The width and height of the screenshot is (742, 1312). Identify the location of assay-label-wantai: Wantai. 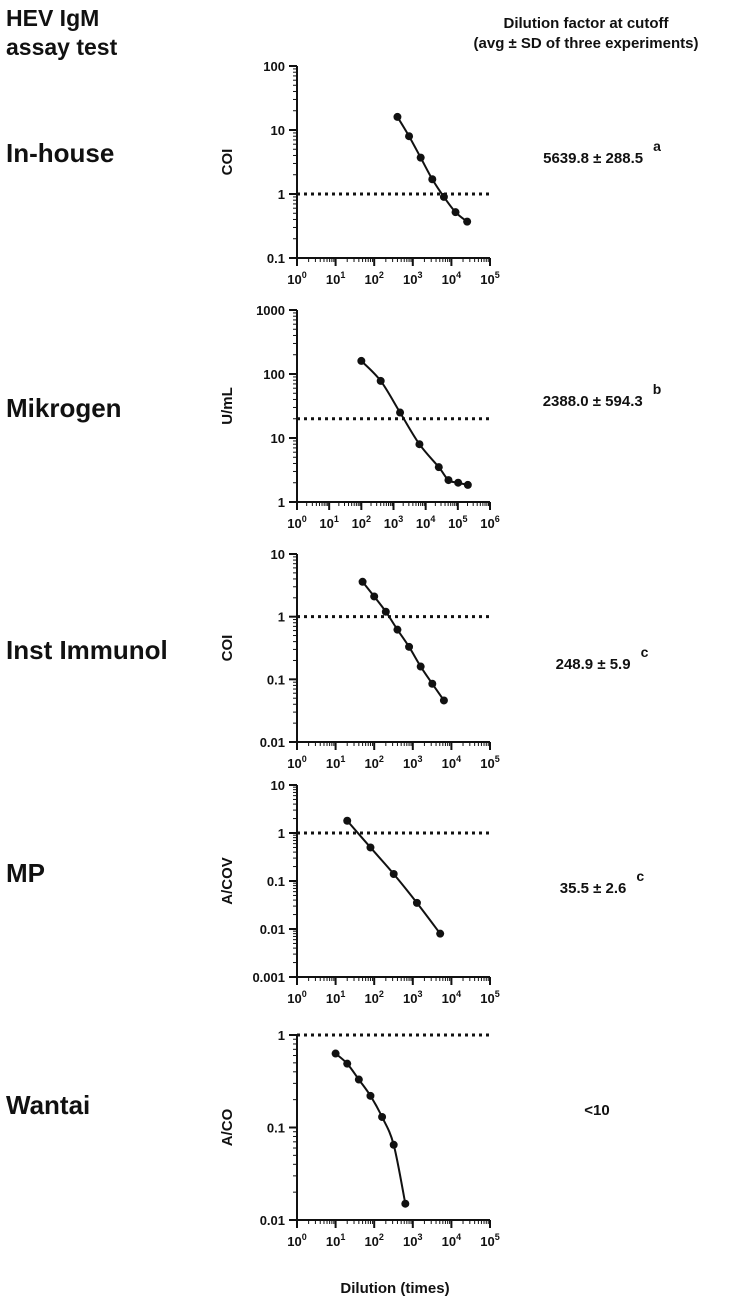
(48, 1105).